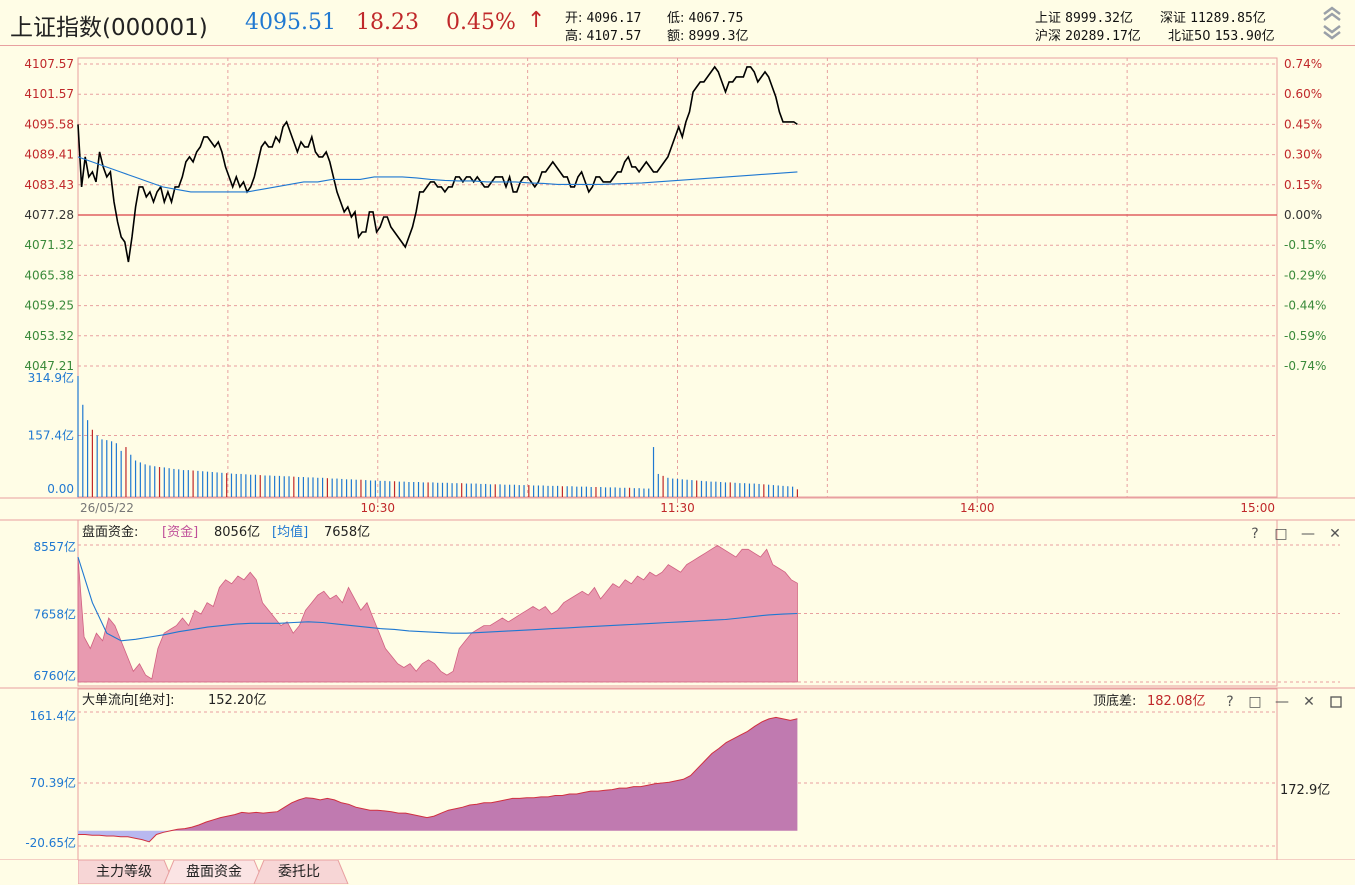  I want to click on pct-tick-label: 0.00%, so click(1303, 215).